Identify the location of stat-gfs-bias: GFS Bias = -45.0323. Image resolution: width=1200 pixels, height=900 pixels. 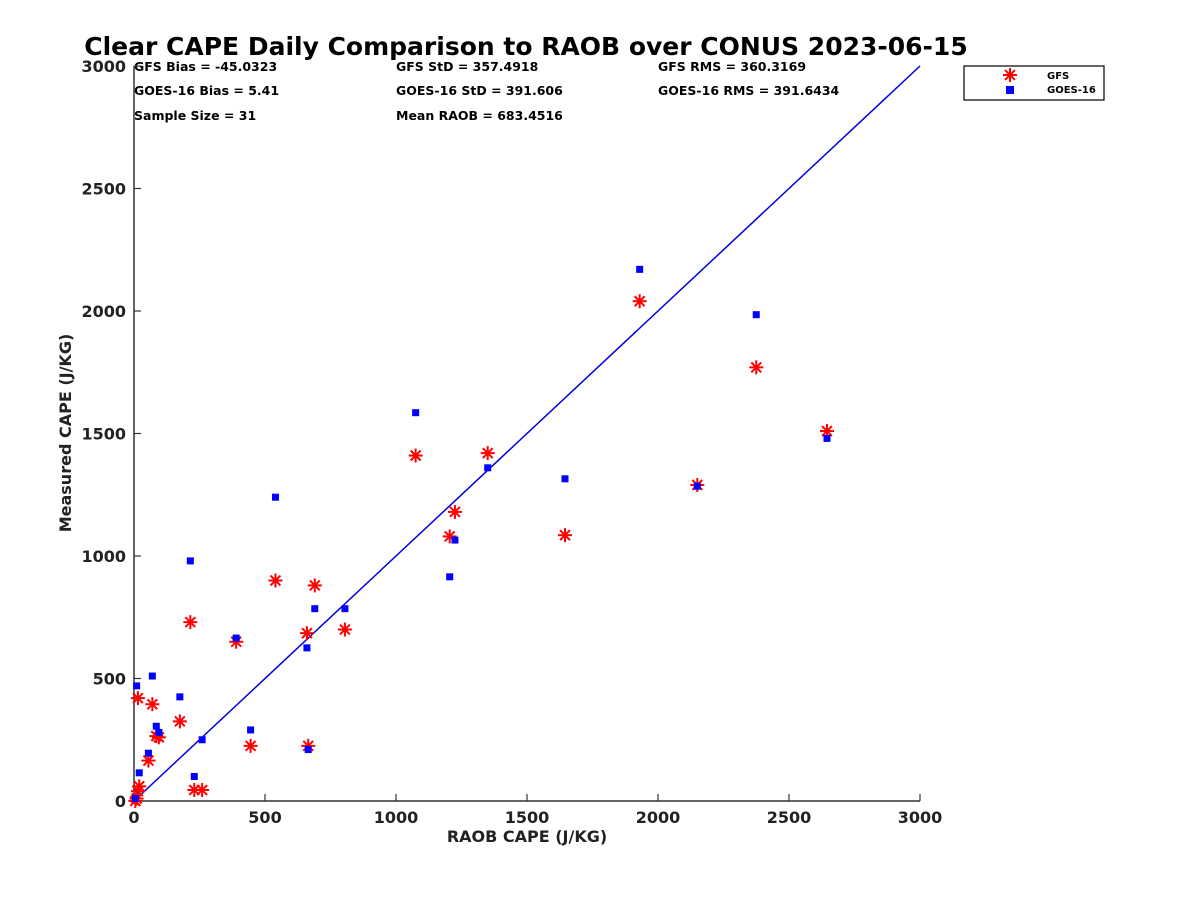
(205, 66).